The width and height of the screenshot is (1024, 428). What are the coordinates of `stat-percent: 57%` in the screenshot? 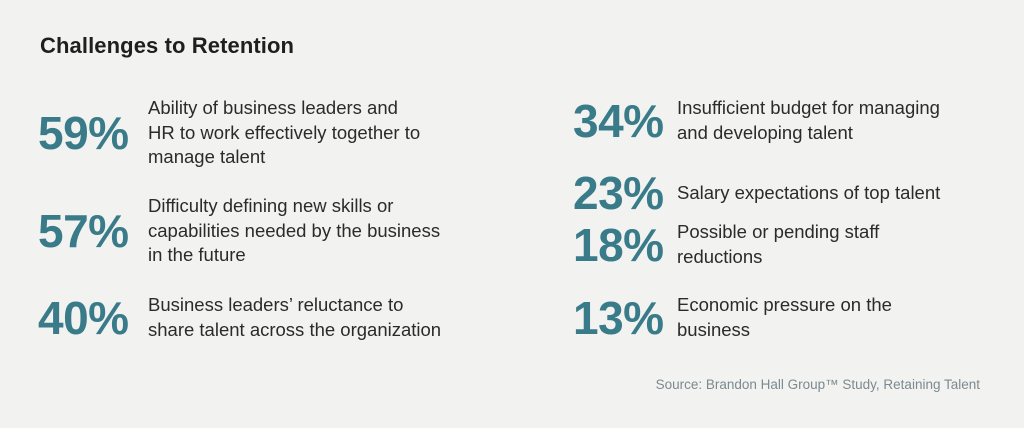 It's located at (83, 230).